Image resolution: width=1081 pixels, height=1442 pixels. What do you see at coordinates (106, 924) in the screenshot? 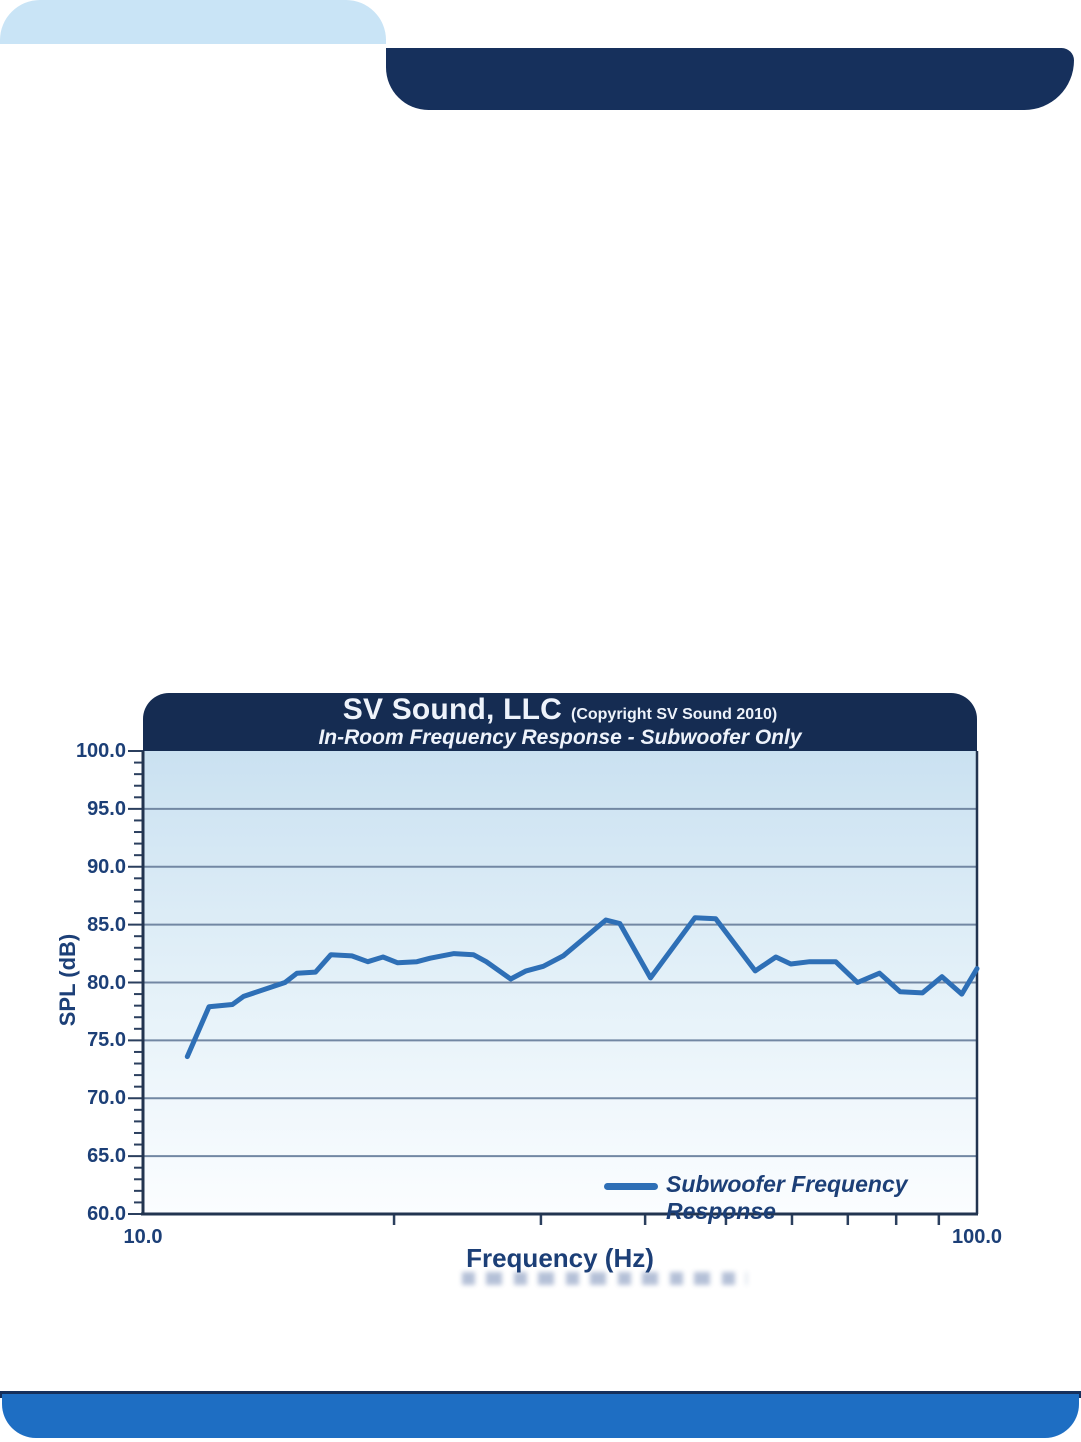
I see `y-tick-label: 85.0` at bounding box center [106, 924].